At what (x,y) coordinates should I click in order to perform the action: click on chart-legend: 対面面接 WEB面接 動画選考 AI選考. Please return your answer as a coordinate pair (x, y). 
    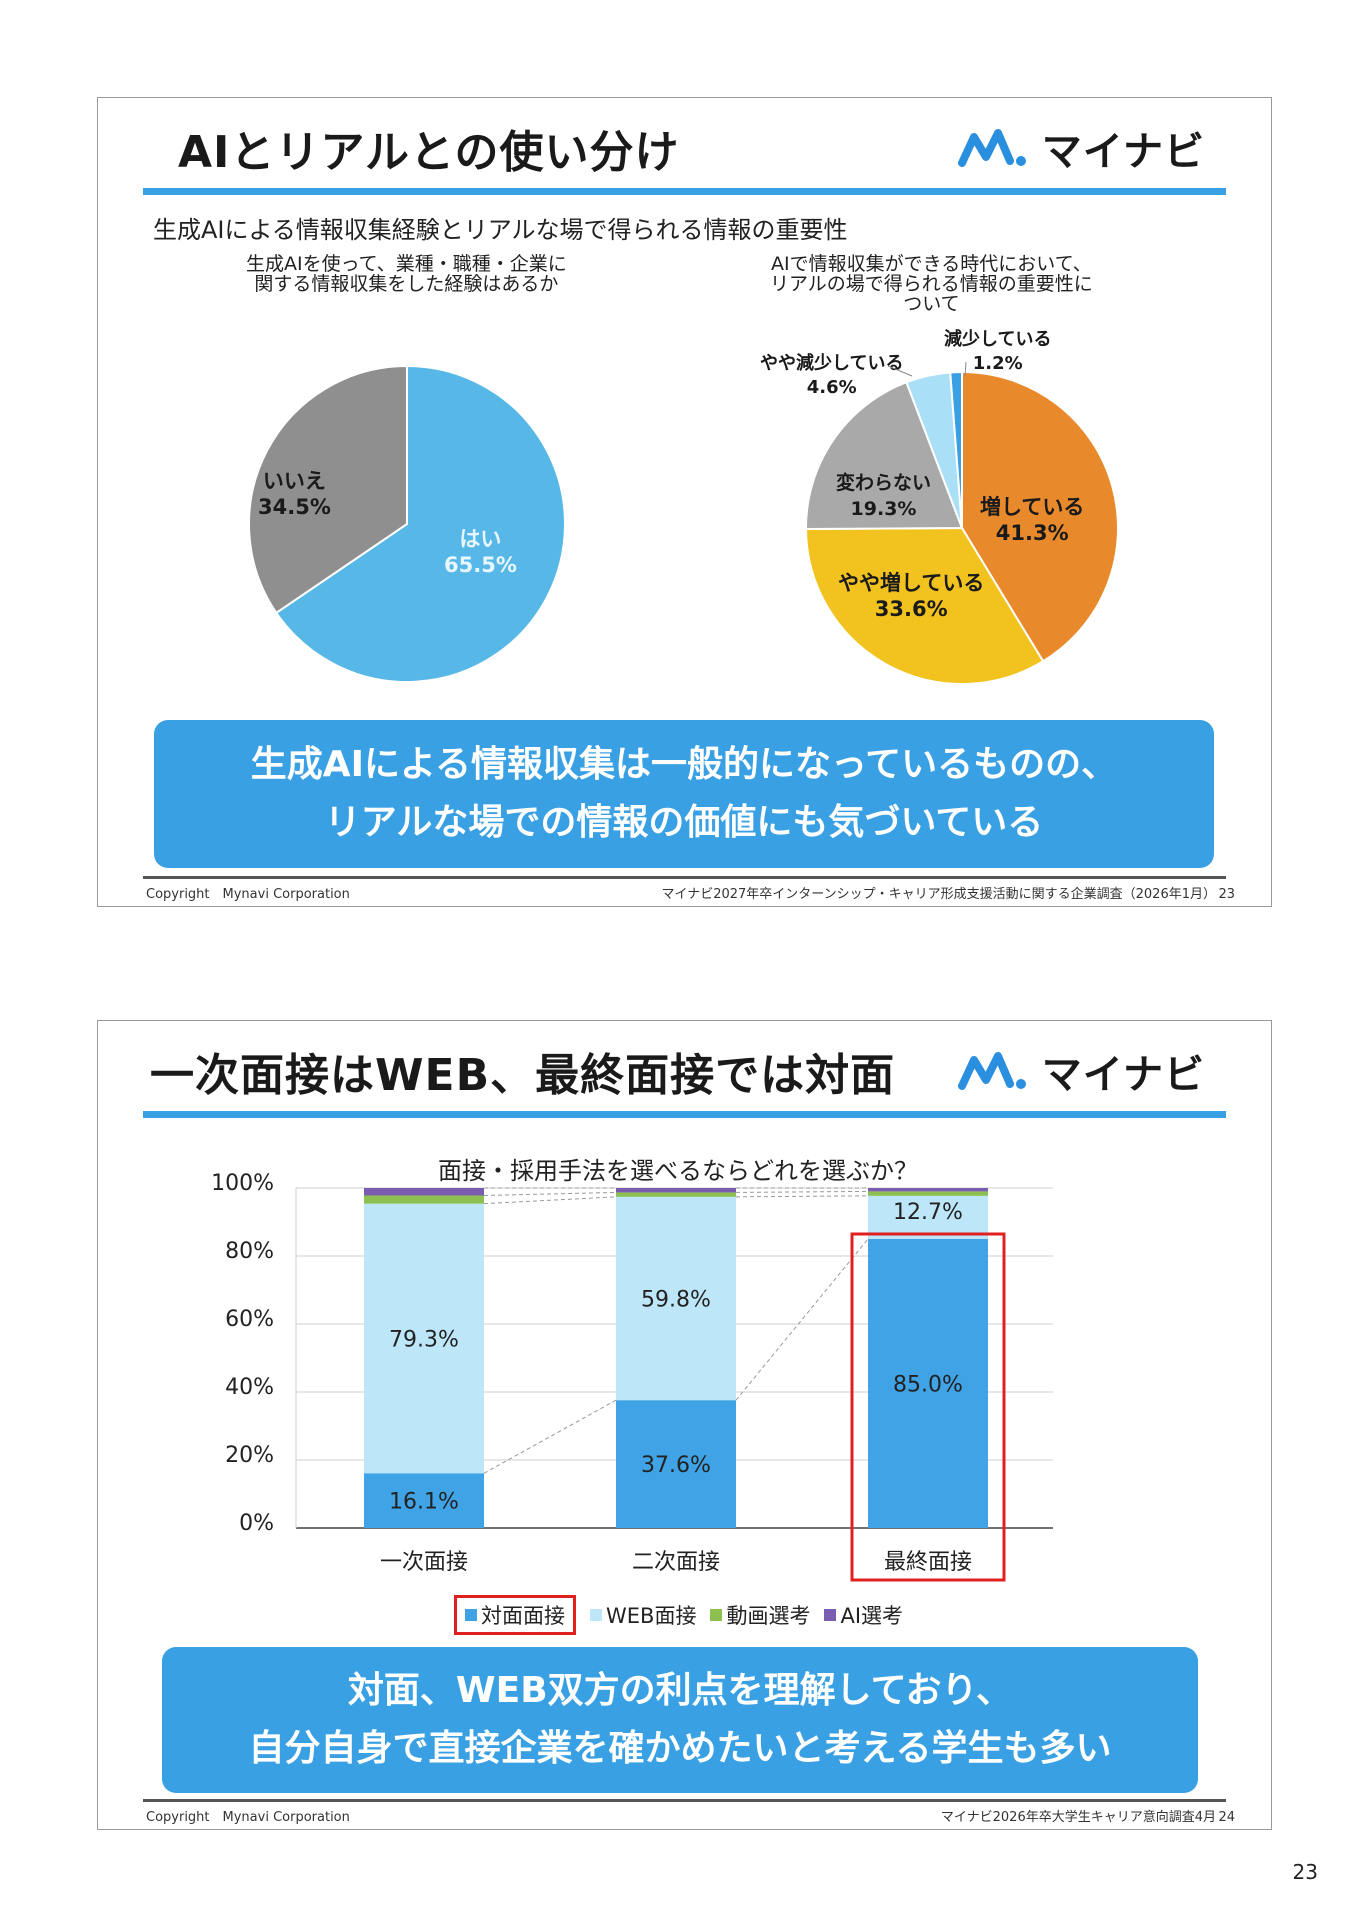
    Looking at the image, I should click on (678, 1615).